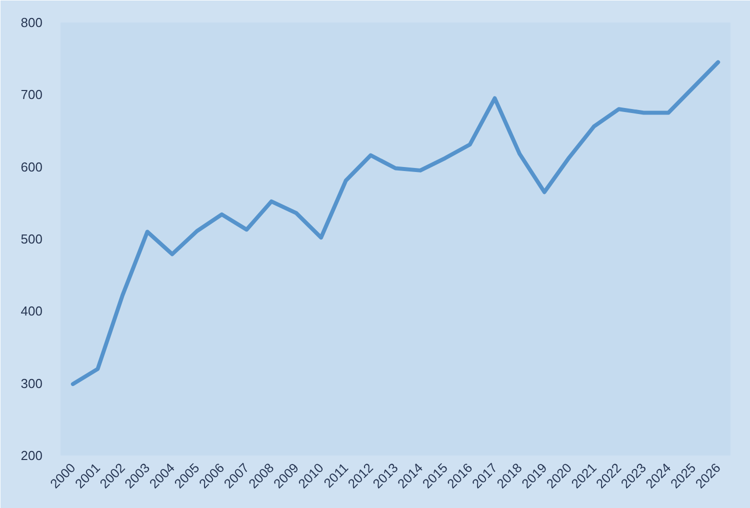 Image resolution: width=750 pixels, height=508 pixels. What do you see at coordinates (31, 311) in the screenshot?
I see `y-tick-label: 400` at bounding box center [31, 311].